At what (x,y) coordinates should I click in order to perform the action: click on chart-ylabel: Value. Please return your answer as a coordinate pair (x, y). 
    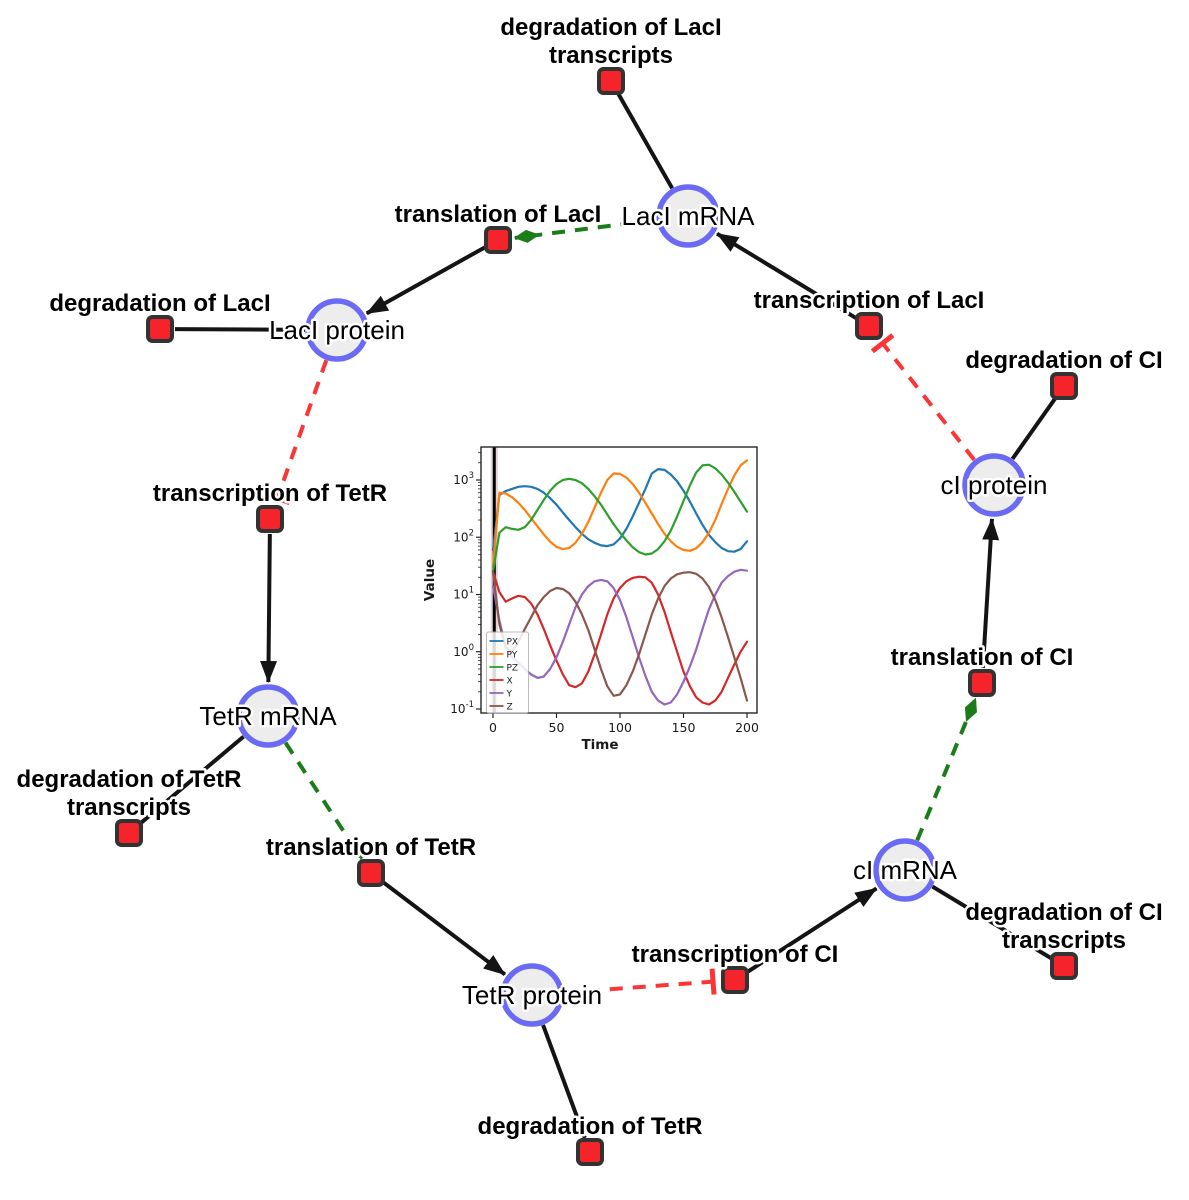
    Looking at the image, I should click on (430, 580).